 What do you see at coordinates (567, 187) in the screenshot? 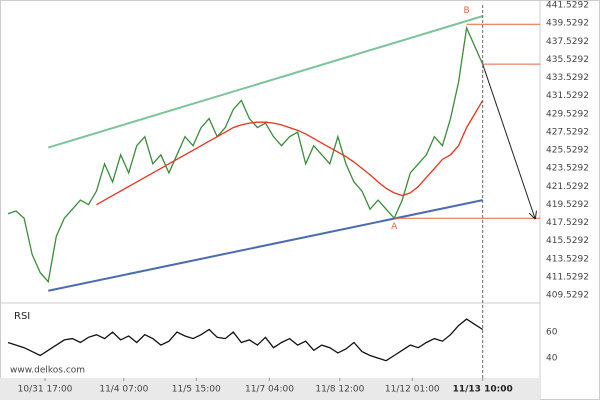
I see `y-tick-label: 421.5292` at bounding box center [567, 187].